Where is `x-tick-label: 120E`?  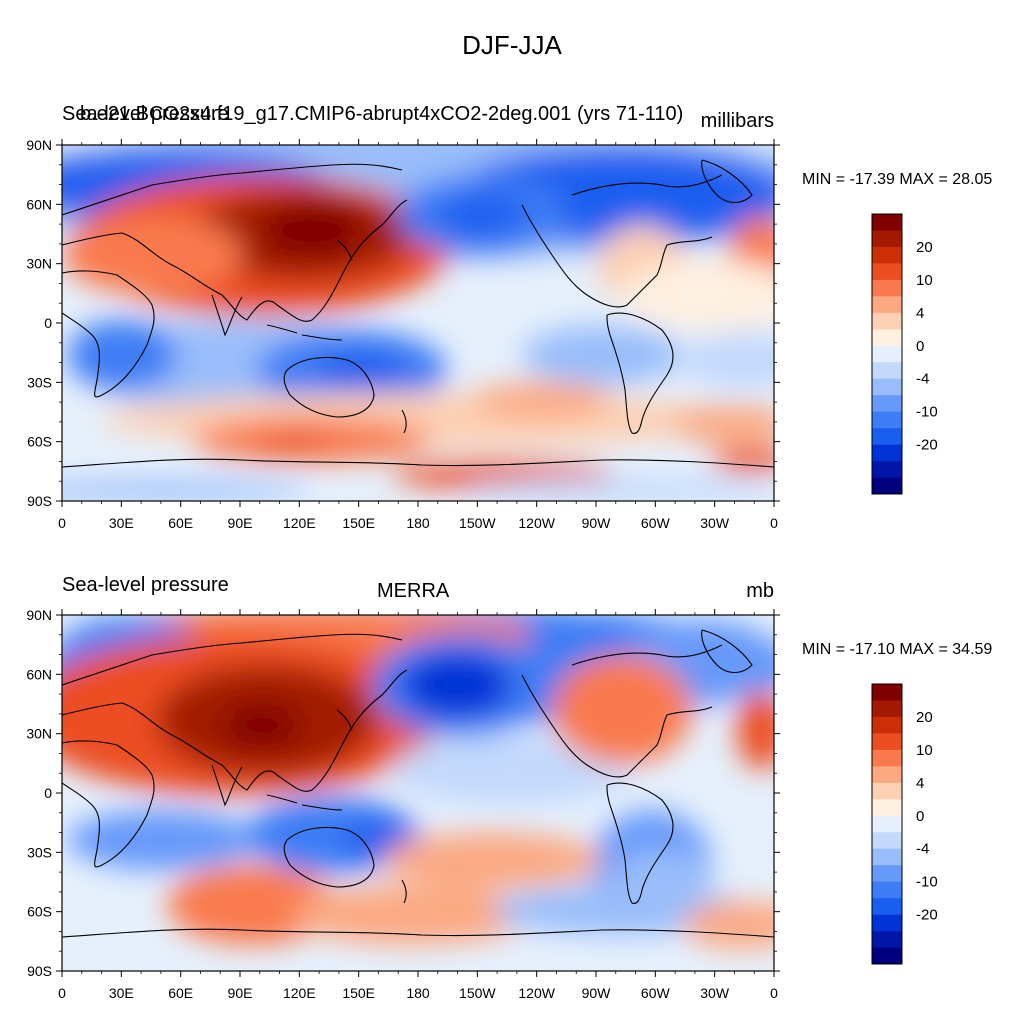 x-tick-label: 120E is located at coordinates (299, 993).